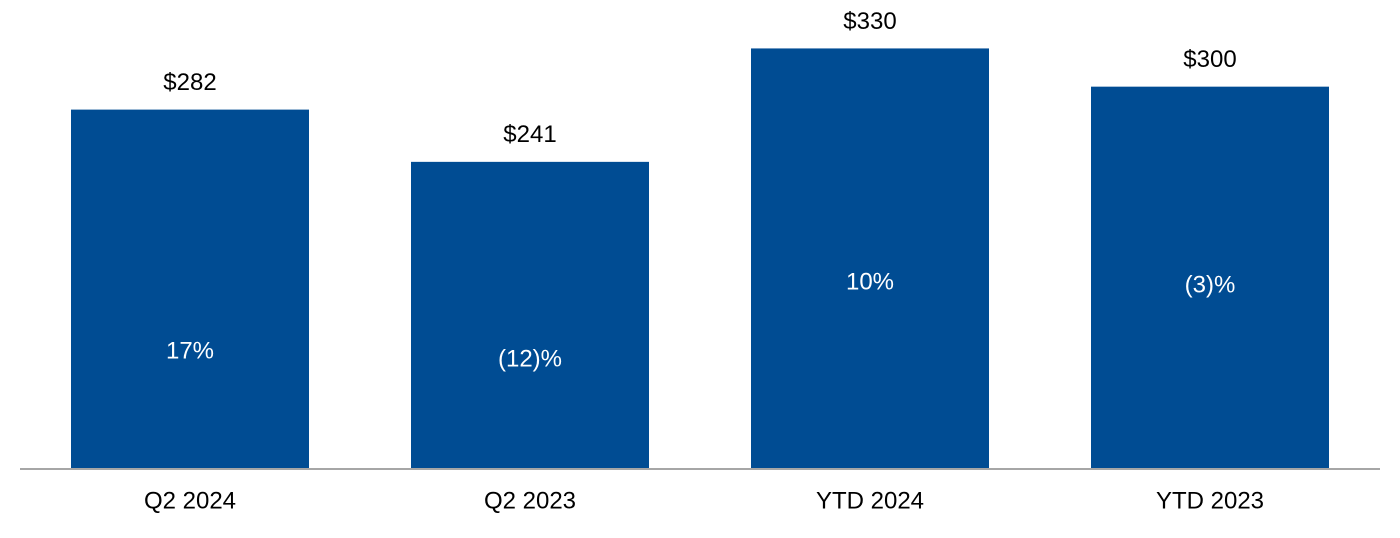  Describe the element at coordinates (190, 350) in the screenshot. I see `bar-annotation: 17%` at that location.